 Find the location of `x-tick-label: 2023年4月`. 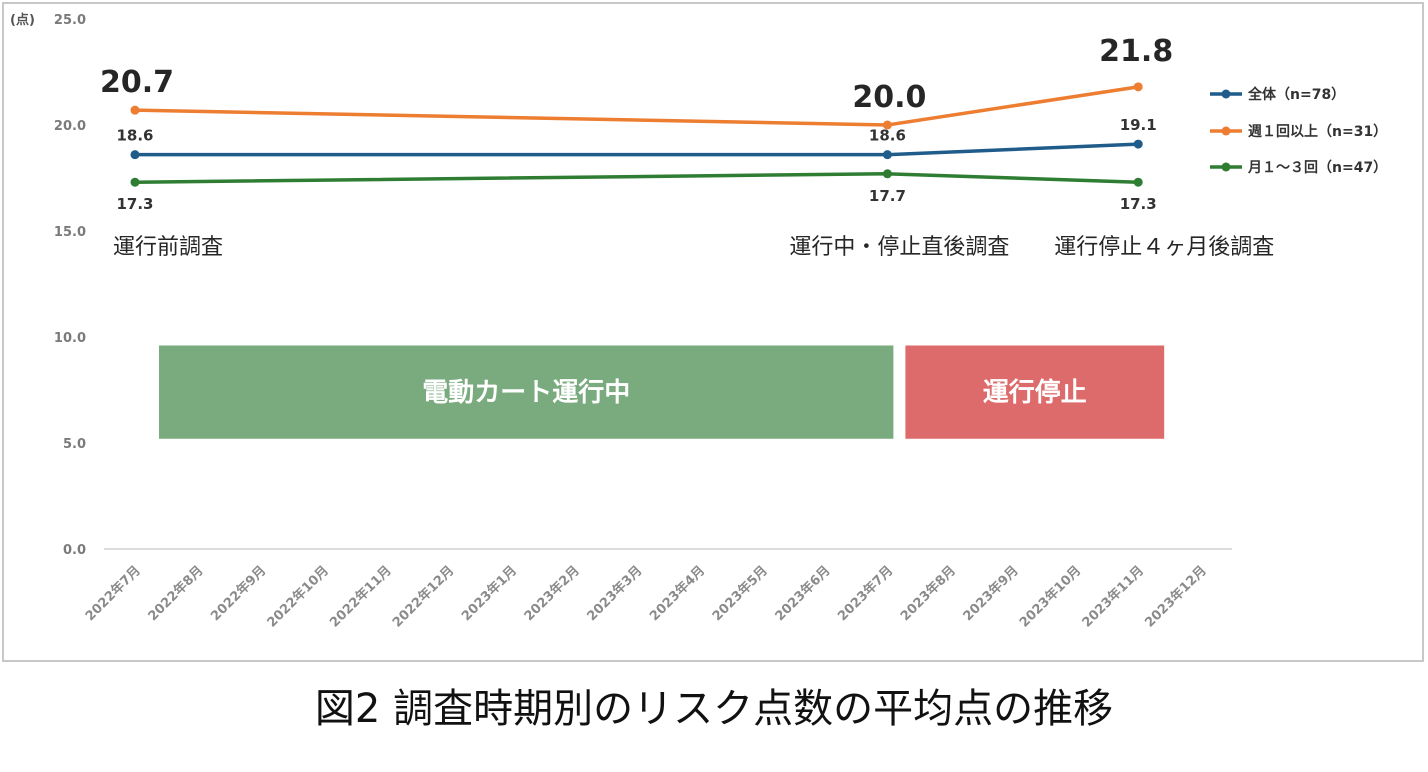

x-tick-label: 2023年4月 is located at coordinates (677, 594).